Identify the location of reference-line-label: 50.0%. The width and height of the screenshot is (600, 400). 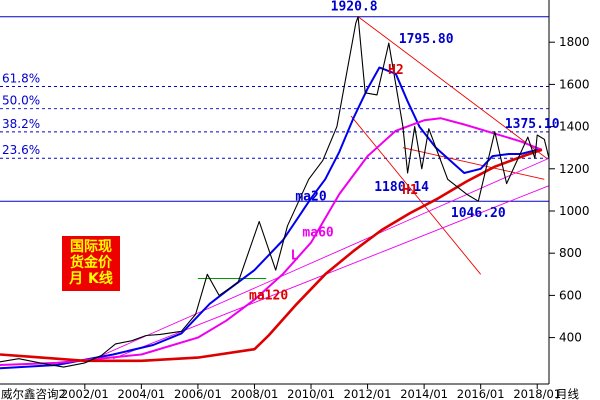
(21, 101).